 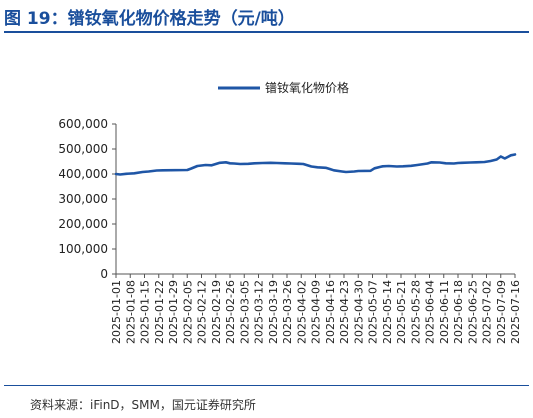 I want to click on x-tick-label: 2025-05-14, so click(x=387, y=312).